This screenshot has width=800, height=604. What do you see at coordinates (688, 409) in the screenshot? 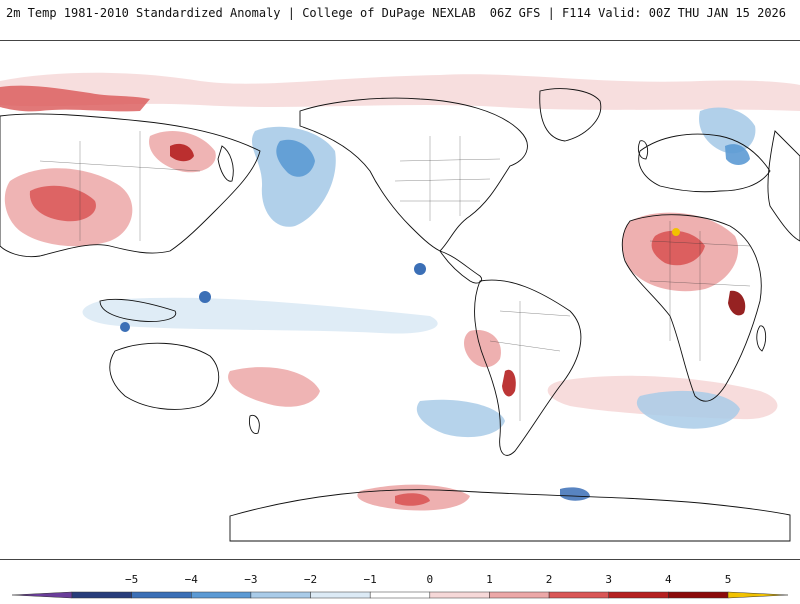
I see `cold-anomaly-south-indian` at bounding box center [688, 409].